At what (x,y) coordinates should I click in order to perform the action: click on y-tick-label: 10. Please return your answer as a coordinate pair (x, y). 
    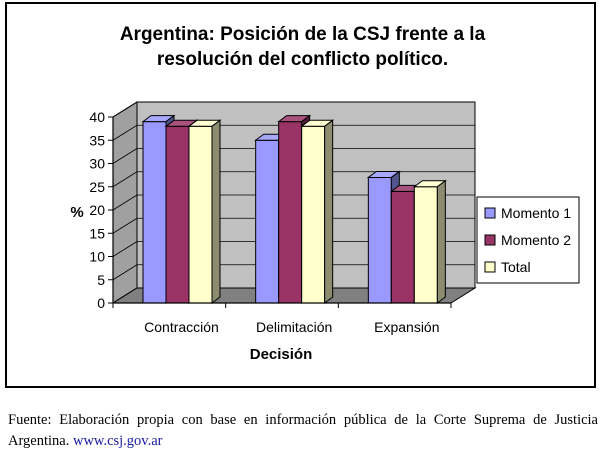
    Looking at the image, I should click on (97, 257).